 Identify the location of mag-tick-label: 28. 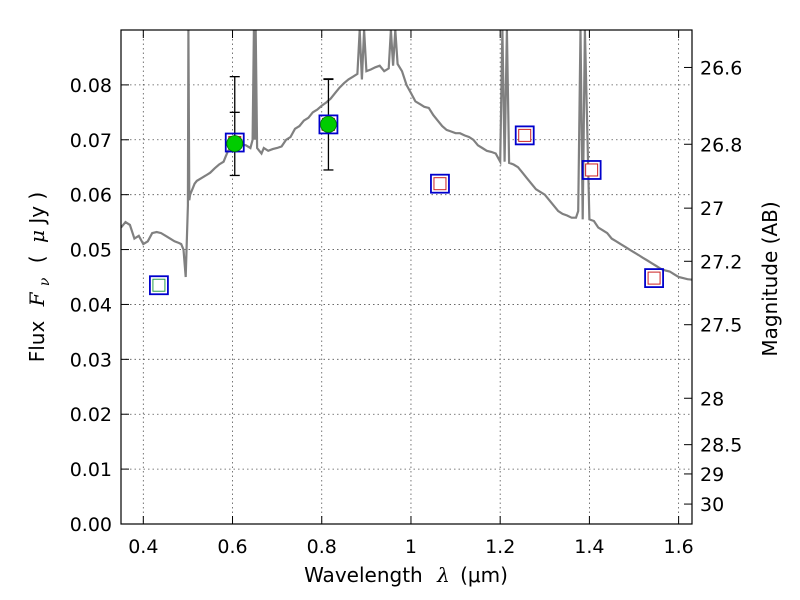
(712, 399).